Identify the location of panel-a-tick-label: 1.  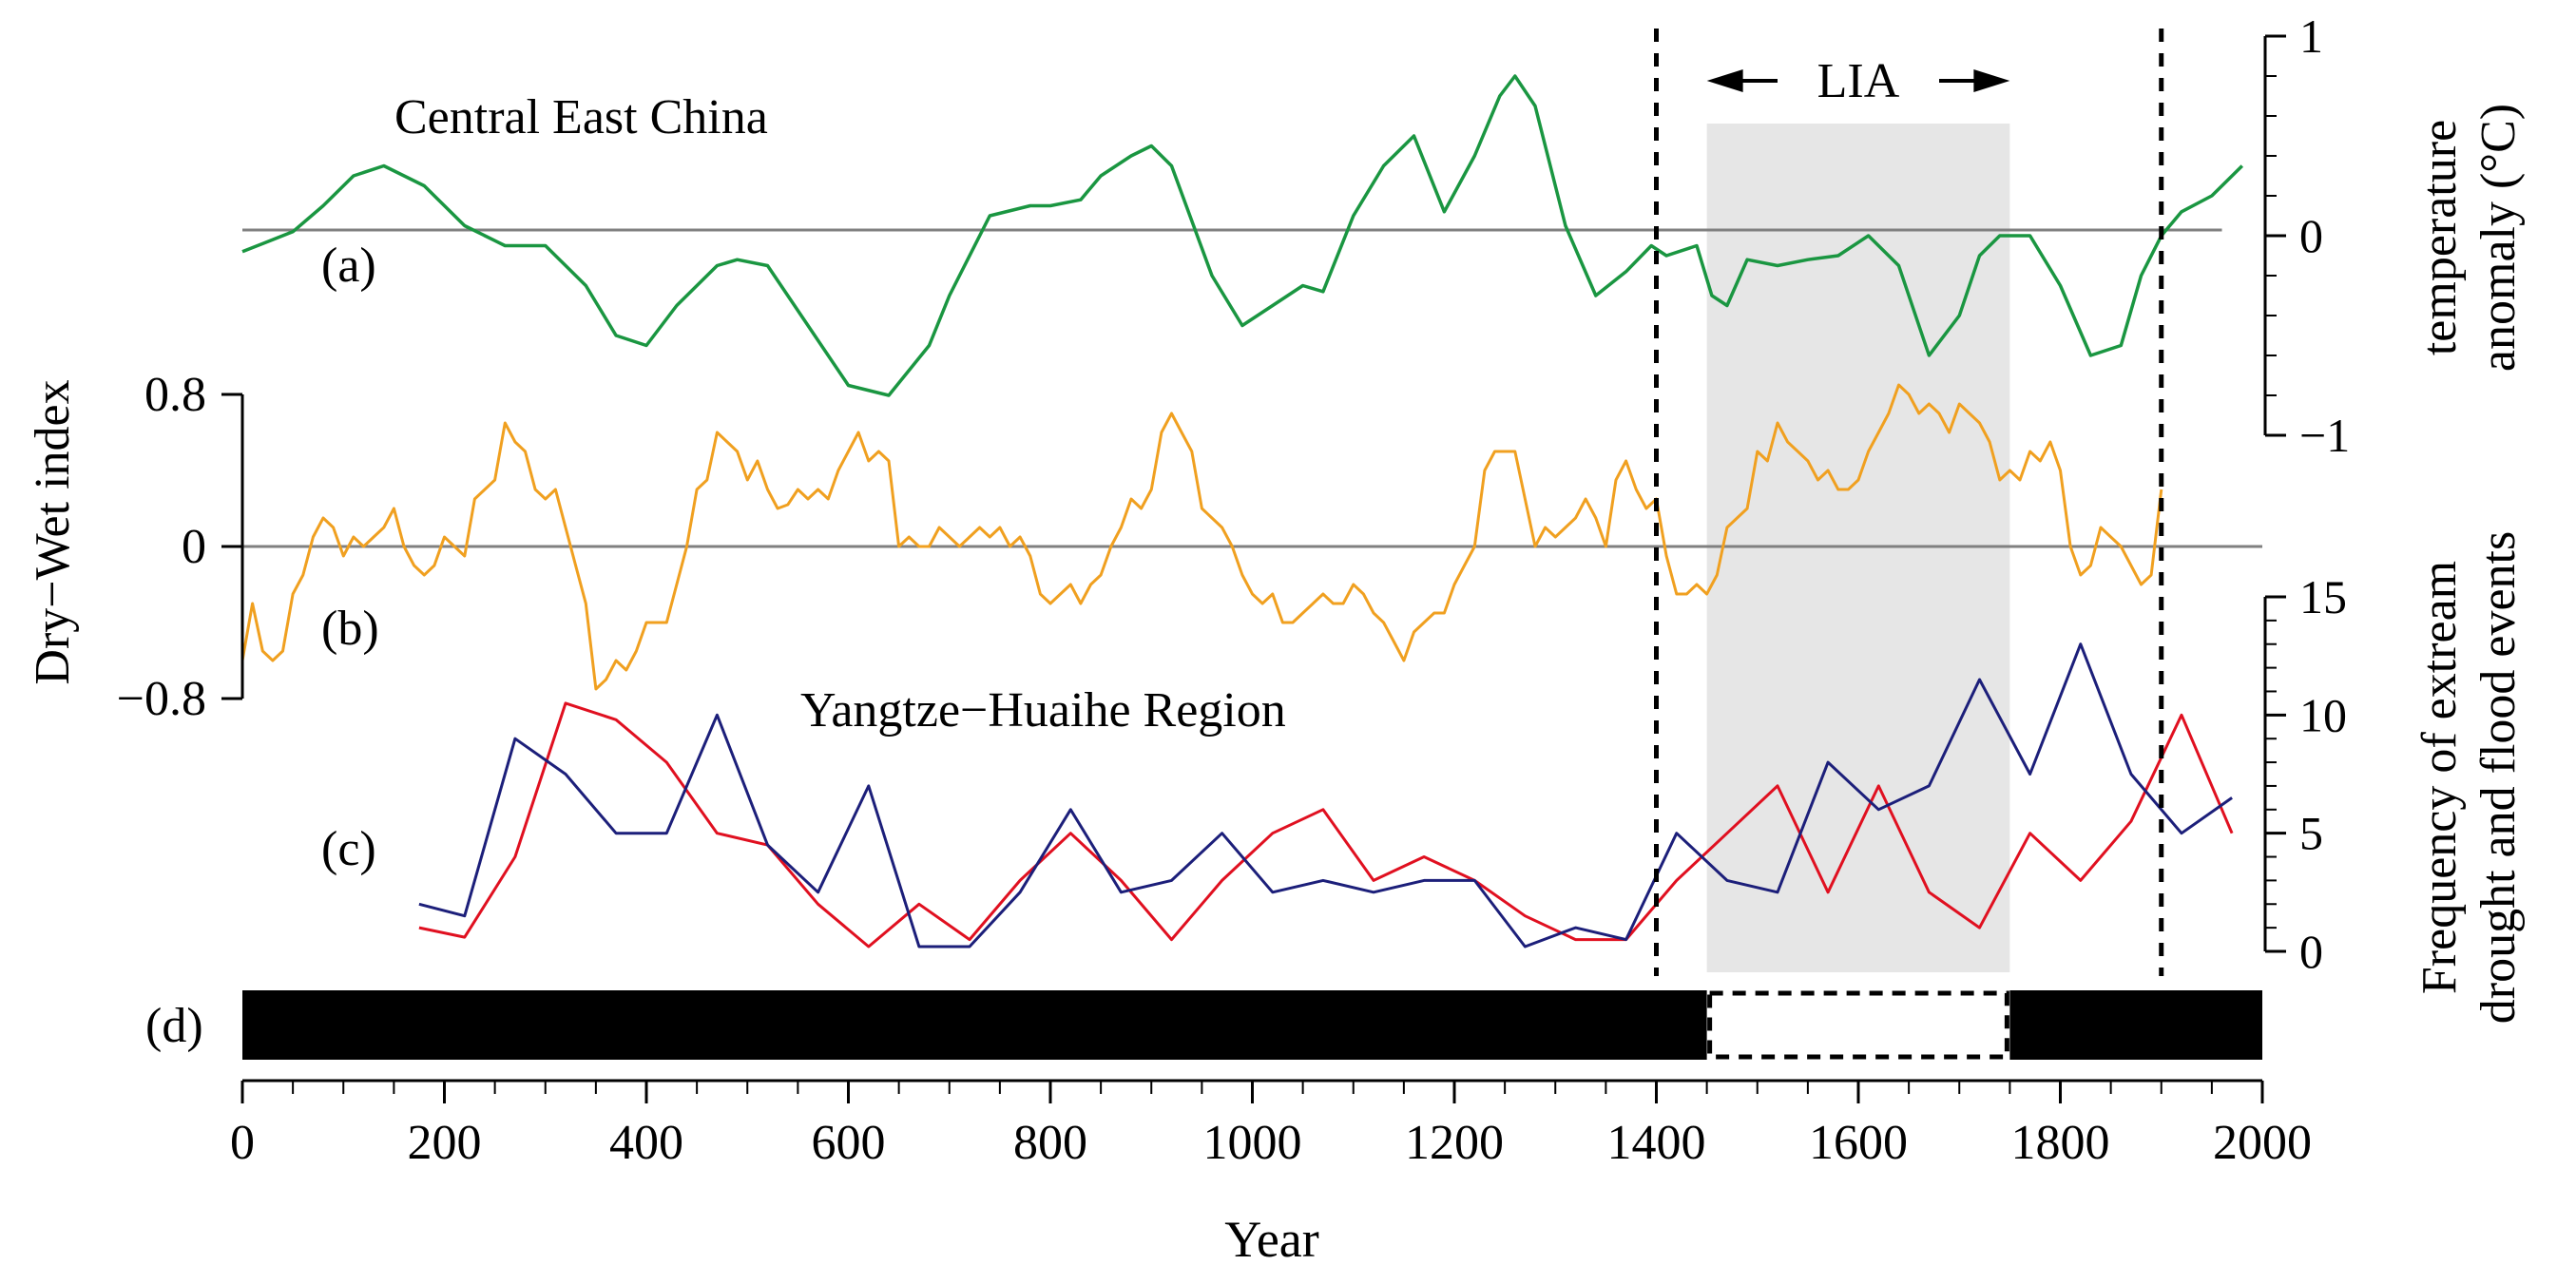
(2311, 36).